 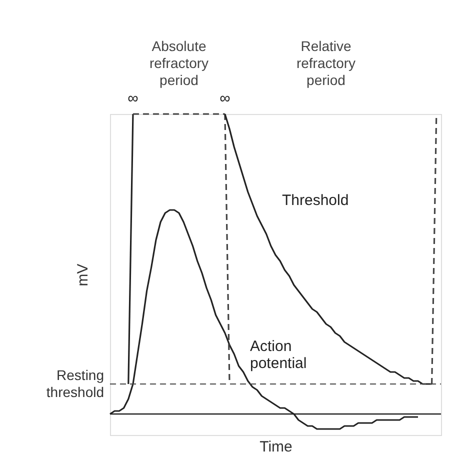 I want to click on ref-line-label: Resting threshold, so click(x=75, y=383).